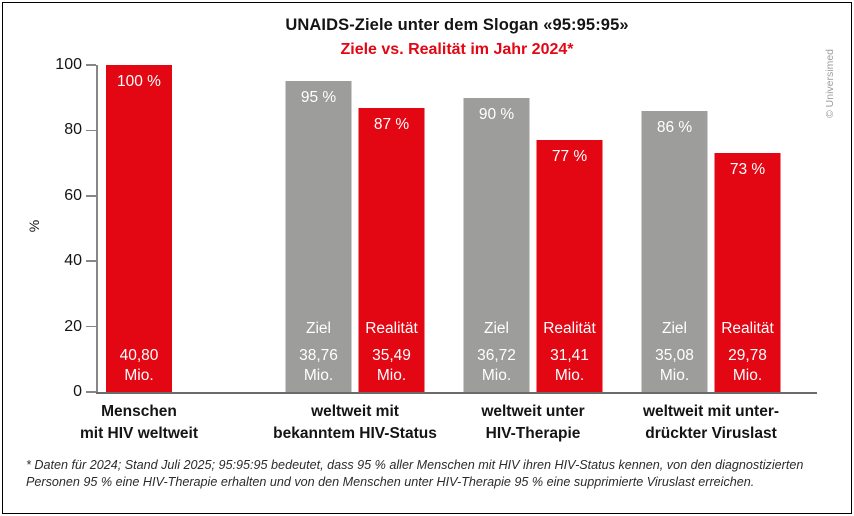  Describe the element at coordinates (457, 49) in the screenshot. I see `chart-subtitle: Ziele vs. Realität im Jahr 2024*` at that location.